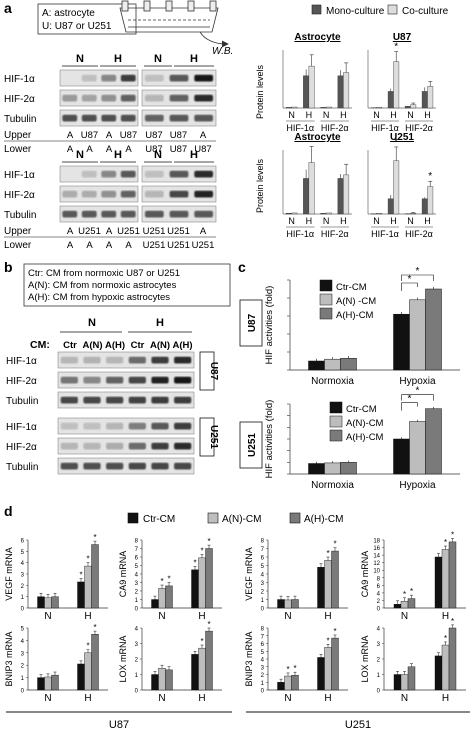 The height and width of the screenshot is (733, 474). What do you see at coordinates (213, 518) in the screenshot?
I see `legend-swatch-an` at bounding box center [213, 518].